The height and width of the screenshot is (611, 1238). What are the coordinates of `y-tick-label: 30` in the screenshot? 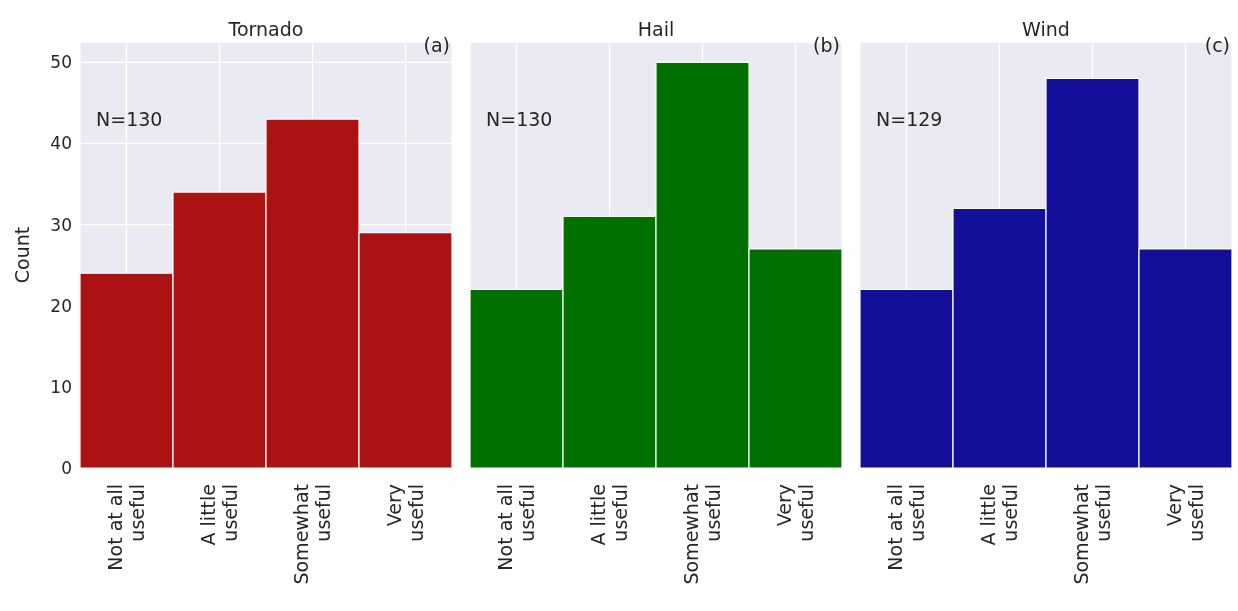 It's located at (61, 224).